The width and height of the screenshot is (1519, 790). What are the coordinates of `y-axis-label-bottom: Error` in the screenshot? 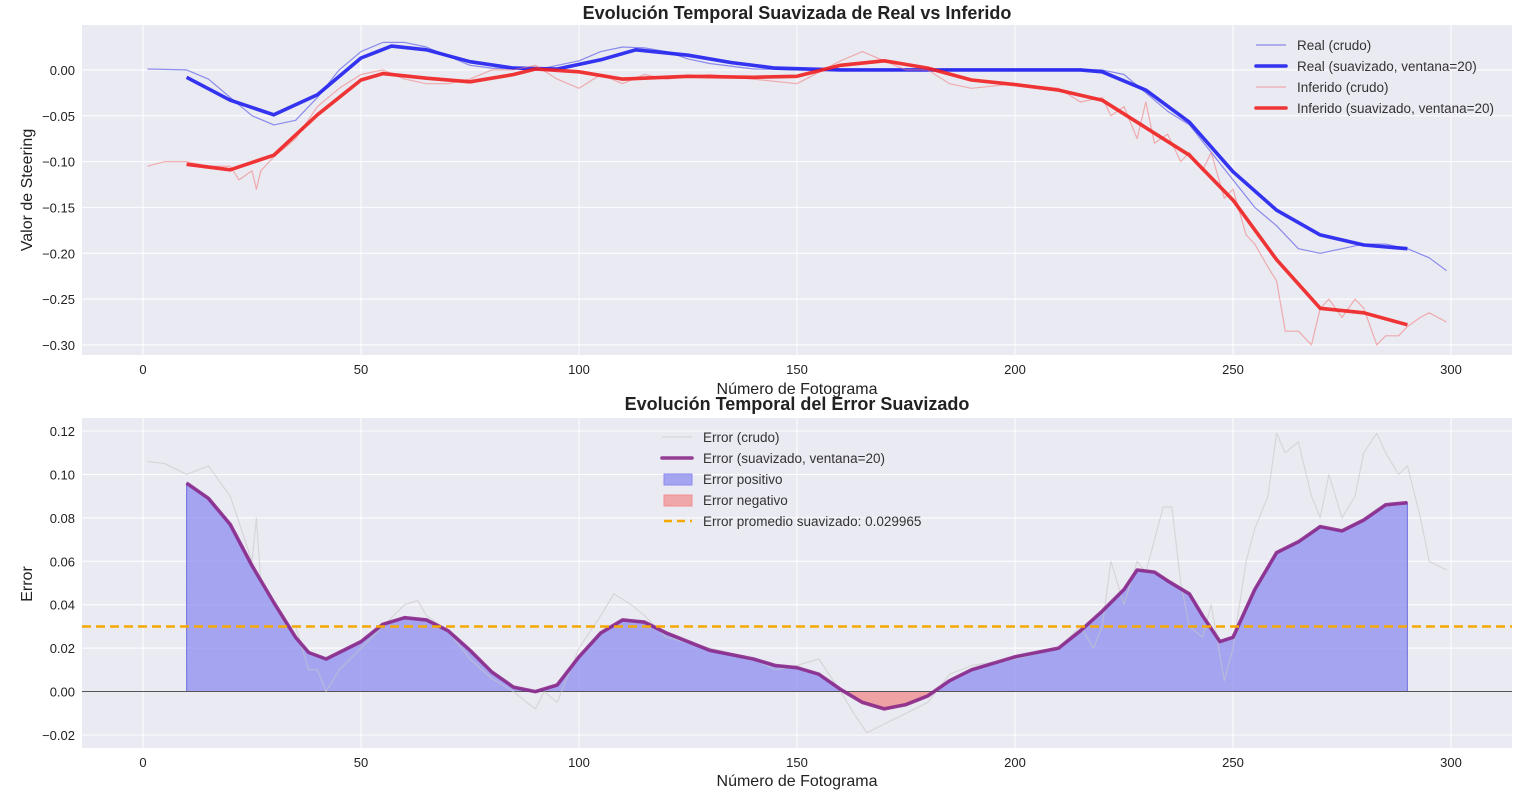 It's located at (27, 584).